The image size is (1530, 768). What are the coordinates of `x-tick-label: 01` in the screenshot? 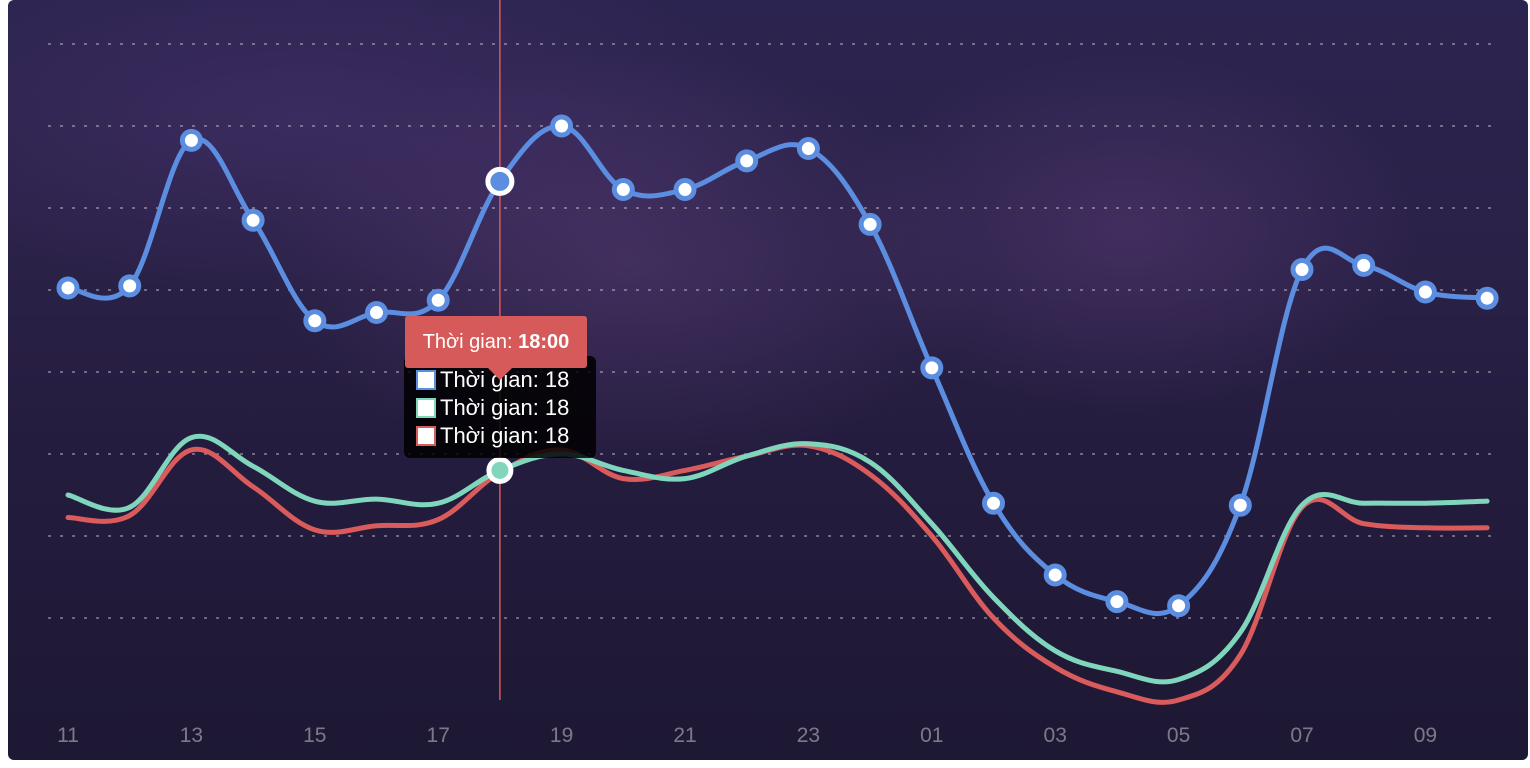 It's located at (931, 735).